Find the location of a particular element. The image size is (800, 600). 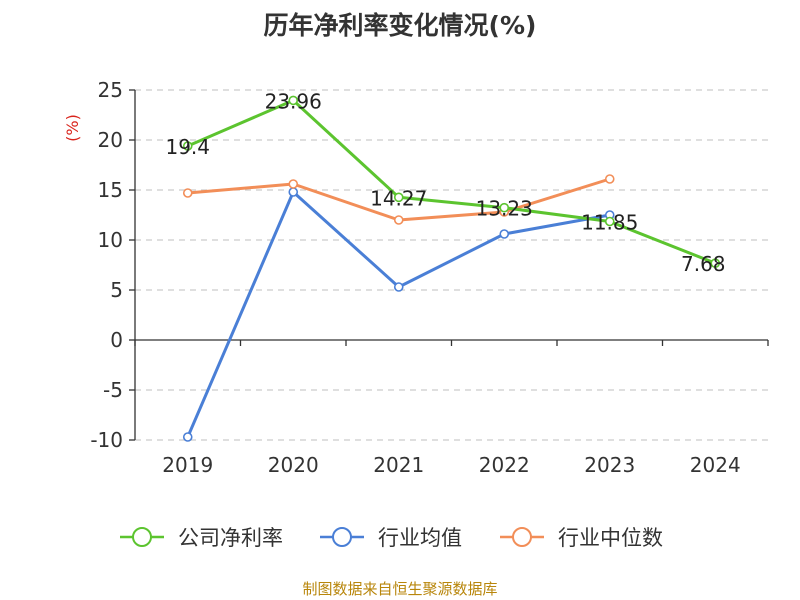

data-label: 19.4 is located at coordinates (187, 147).